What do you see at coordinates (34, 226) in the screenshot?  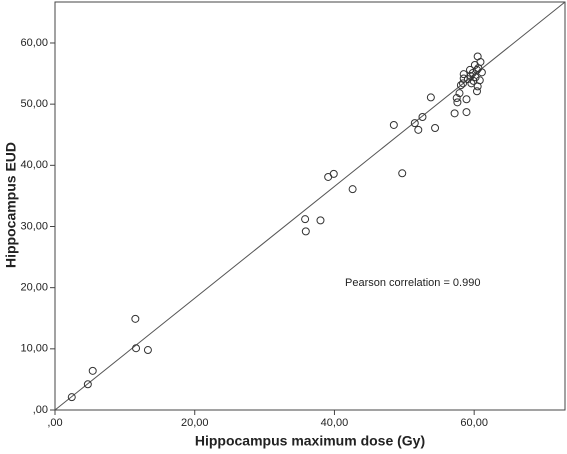 I see `y-tick-label: 30,00` at bounding box center [34, 226].